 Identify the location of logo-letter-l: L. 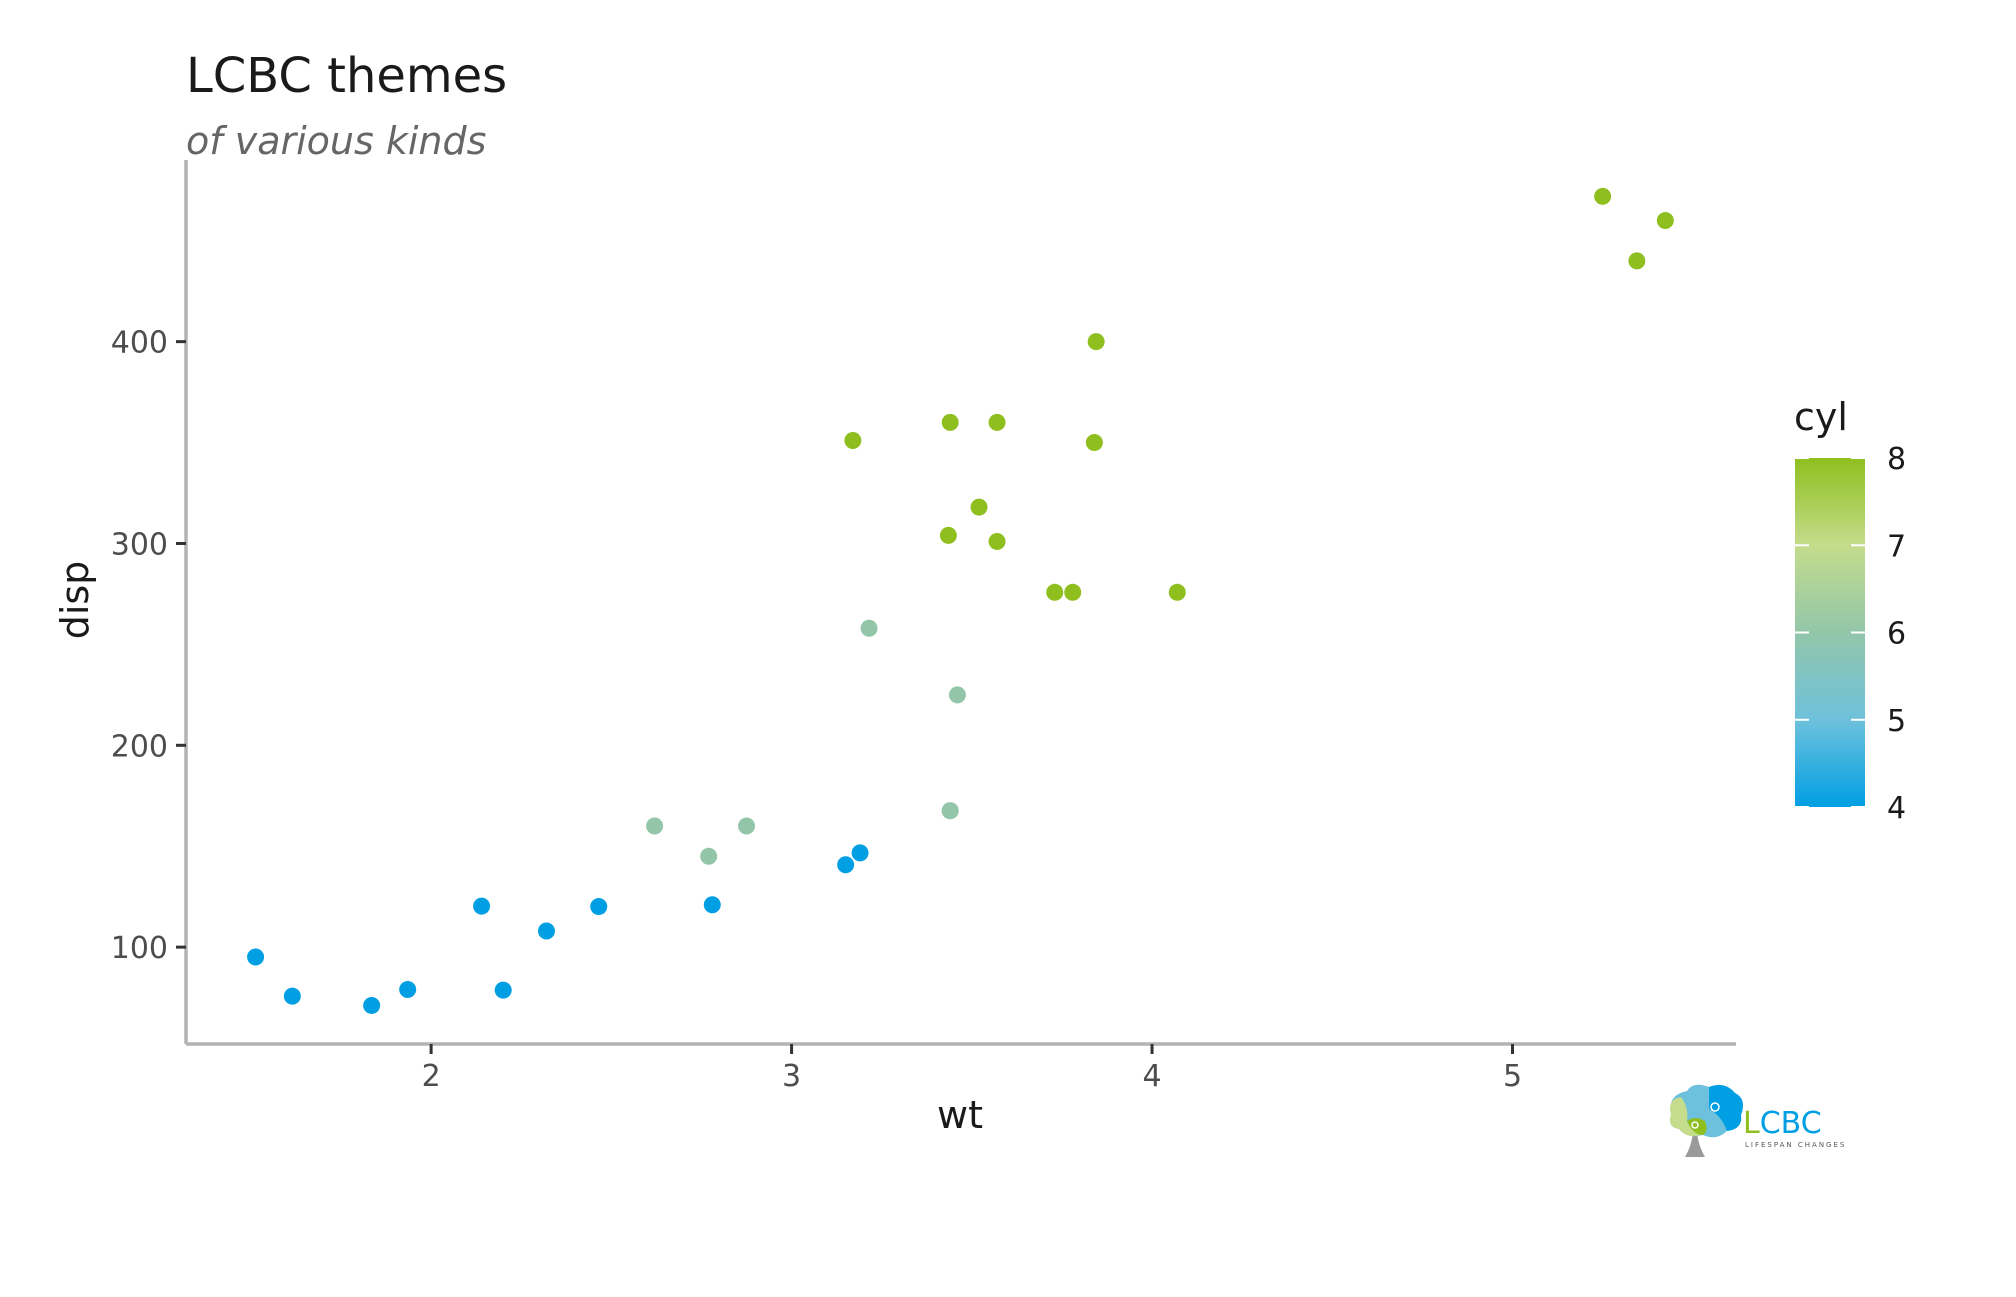
(1751, 1123).